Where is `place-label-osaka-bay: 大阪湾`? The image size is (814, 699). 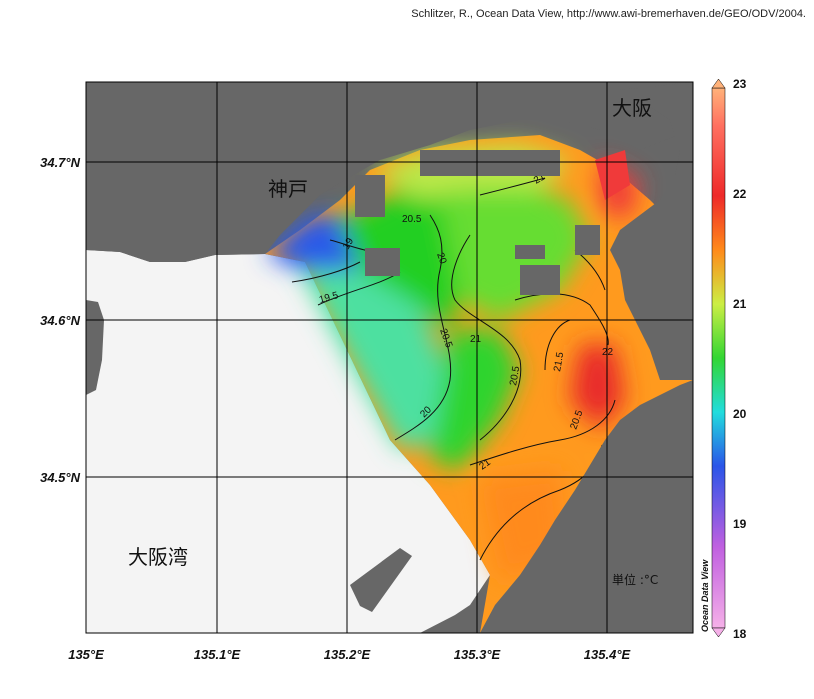
place-label-osaka-bay: 大阪湾 is located at coordinates (158, 557).